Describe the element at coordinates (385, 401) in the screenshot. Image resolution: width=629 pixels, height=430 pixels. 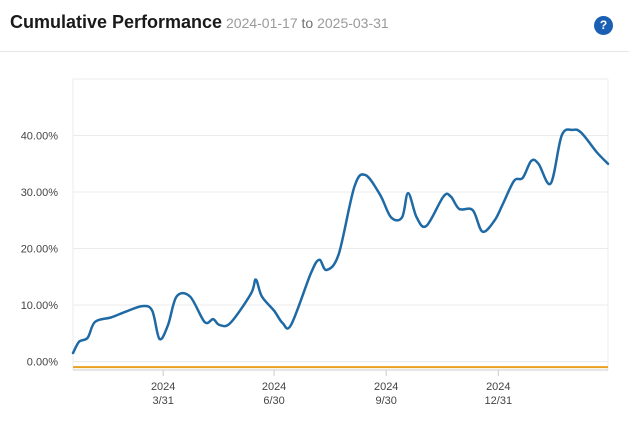
I see `x-tick-label: 9/30` at that location.